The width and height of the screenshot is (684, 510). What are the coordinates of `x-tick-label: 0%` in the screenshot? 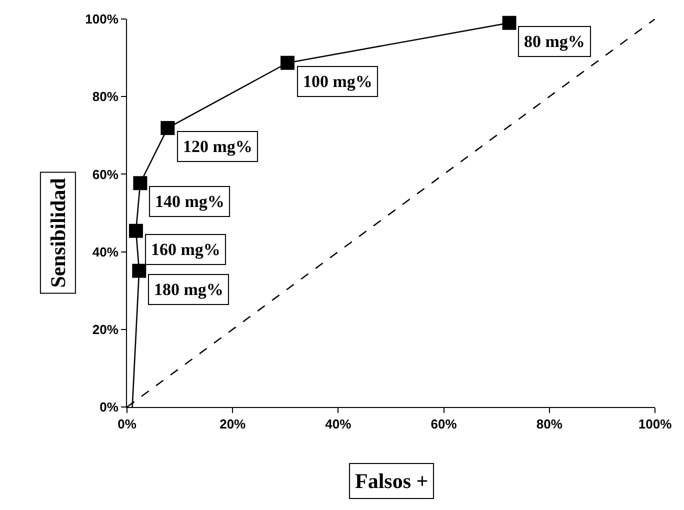 It's located at (127, 424).